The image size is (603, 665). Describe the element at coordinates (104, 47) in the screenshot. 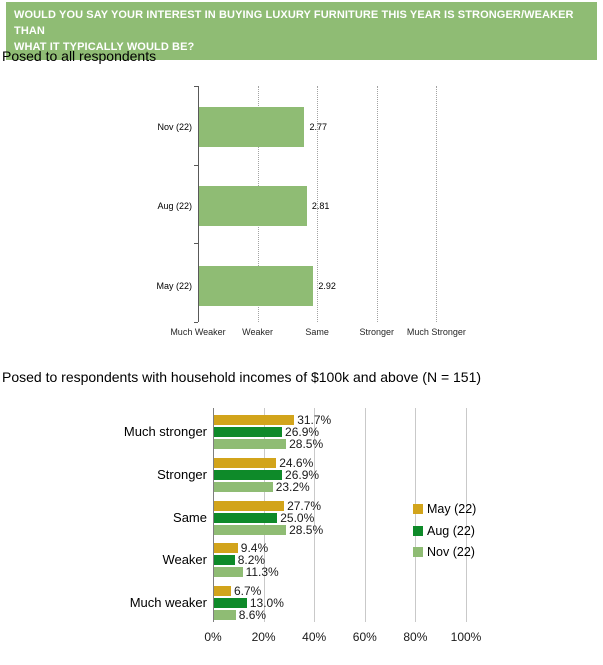

I see `question-header-line2: WHAT IT TYPICALLY WOULD BE?` at that location.